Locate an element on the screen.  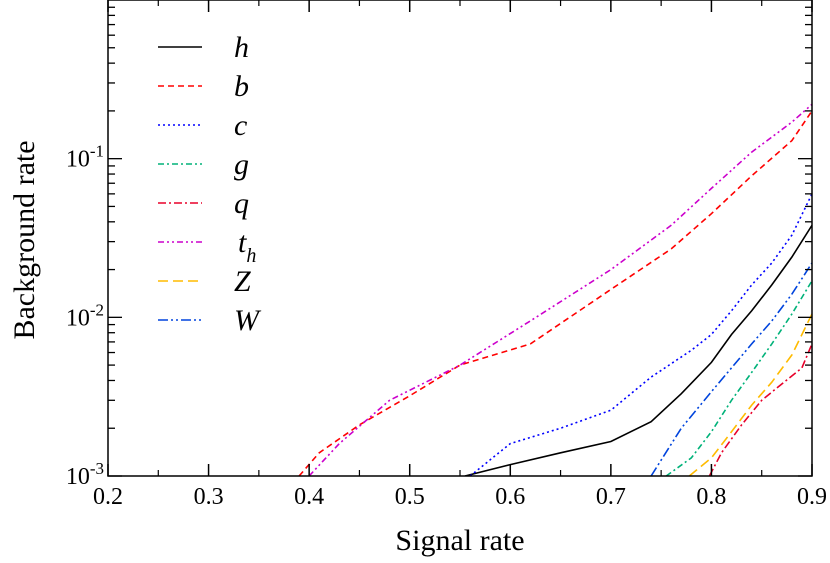
legend-label: c is located at coordinates (240, 125).